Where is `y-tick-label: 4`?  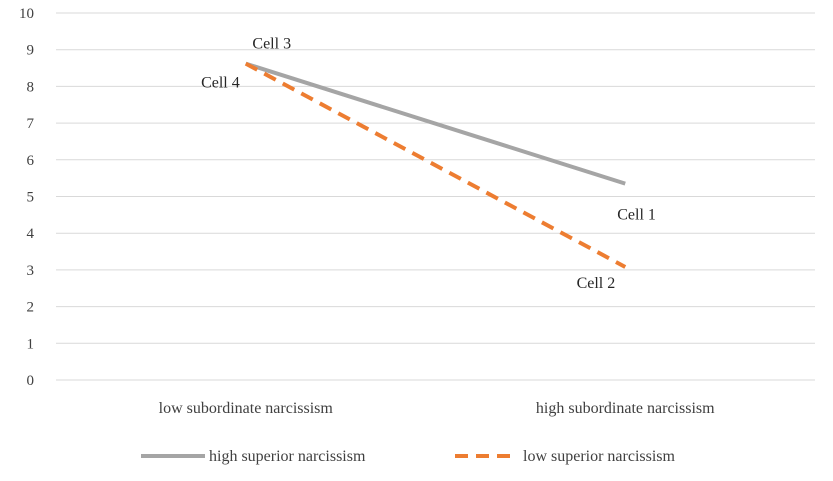 y-tick-label: 4 is located at coordinates (31, 234).